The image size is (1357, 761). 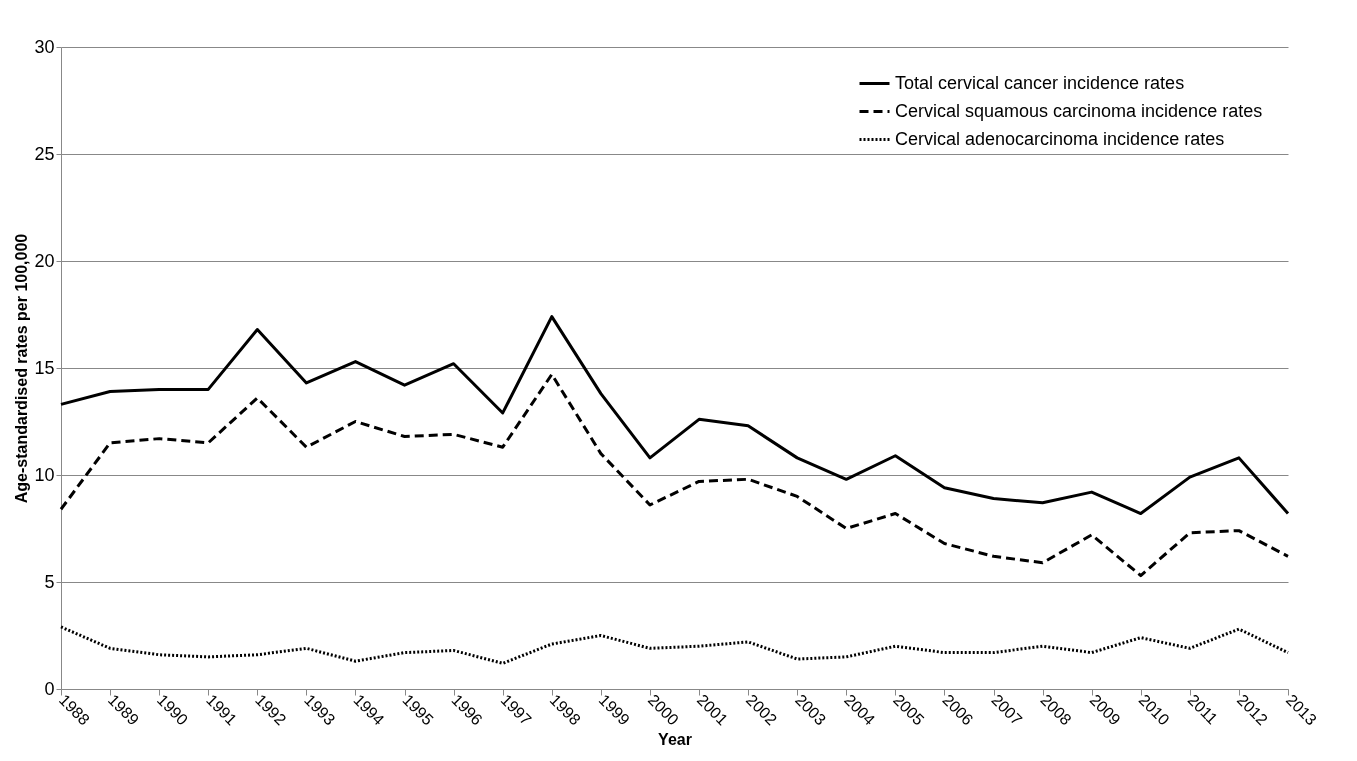 What do you see at coordinates (49, 688) in the screenshot?
I see `y-tick-label: 0` at bounding box center [49, 688].